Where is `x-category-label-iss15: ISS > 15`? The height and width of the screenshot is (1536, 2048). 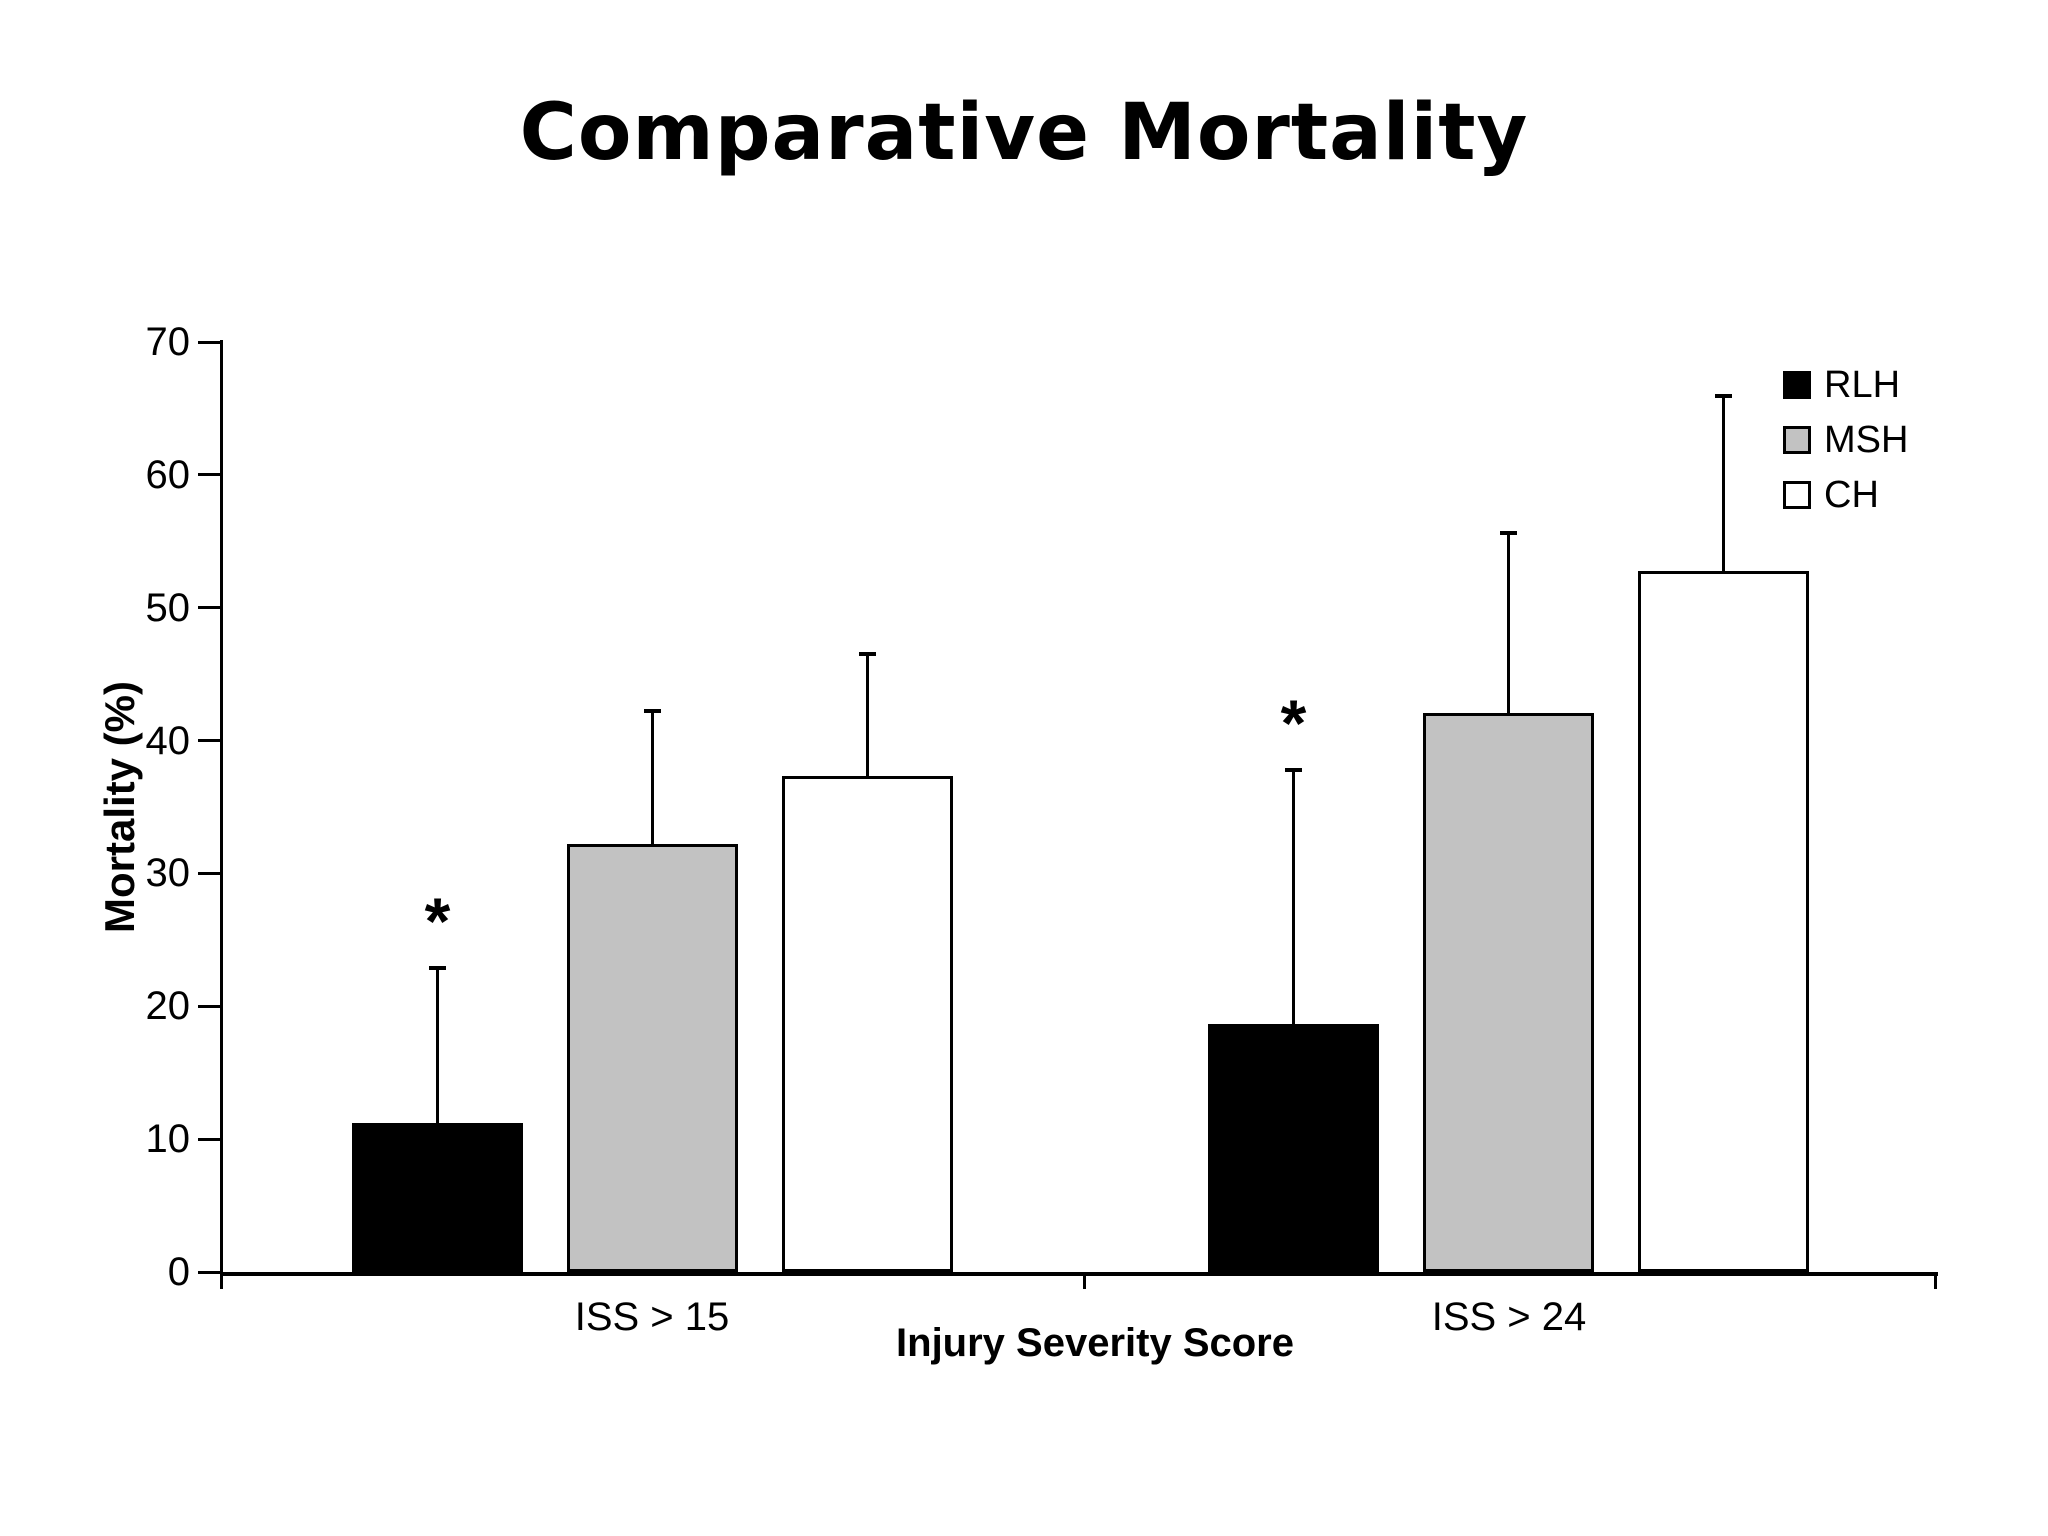
x-category-label-iss15: ISS > 15 is located at coordinates (652, 1317).